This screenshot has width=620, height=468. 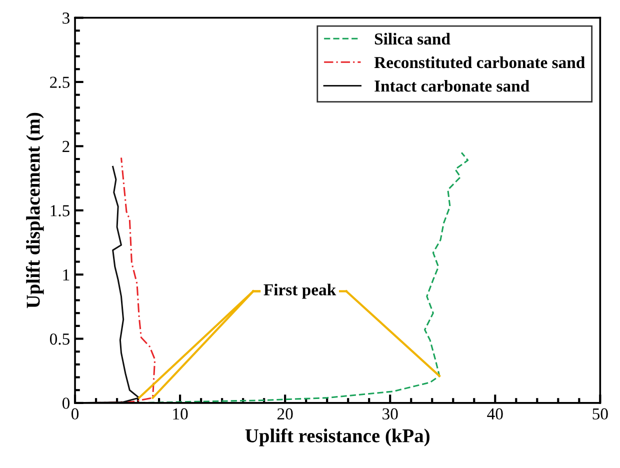 What do you see at coordinates (452, 86) in the screenshot?
I see `legend-label: Intact carbonate sand` at bounding box center [452, 86].